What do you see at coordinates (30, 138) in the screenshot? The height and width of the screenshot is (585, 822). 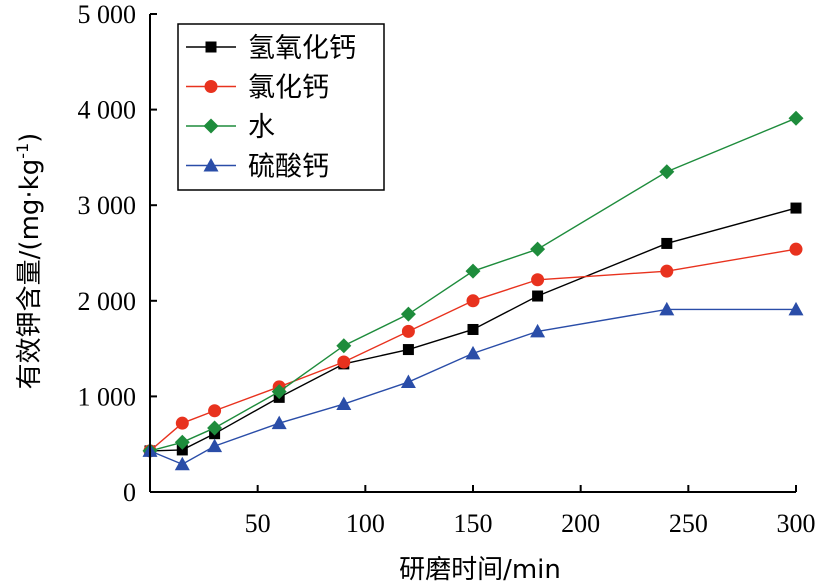 I see `y-axis-title-tail: )` at bounding box center [30, 138].